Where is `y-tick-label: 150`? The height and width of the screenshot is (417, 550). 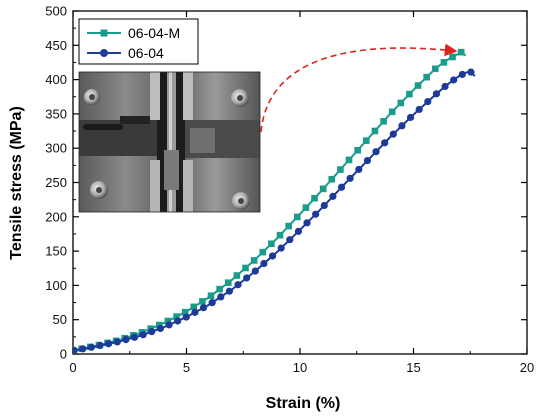 y-tick-label: 150 is located at coordinates (56, 251).